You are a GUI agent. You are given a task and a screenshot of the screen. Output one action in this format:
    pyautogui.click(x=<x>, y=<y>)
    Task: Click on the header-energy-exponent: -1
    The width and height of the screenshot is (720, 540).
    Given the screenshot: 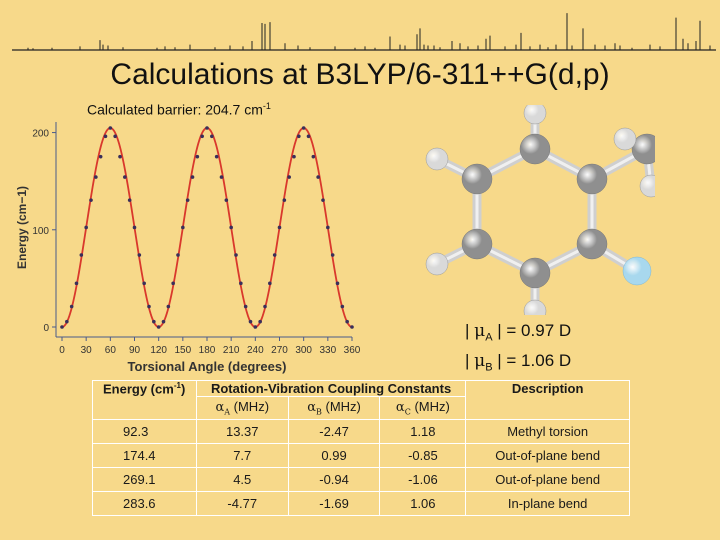 What is the action you would take?
    pyautogui.click(x=177, y=385)
    